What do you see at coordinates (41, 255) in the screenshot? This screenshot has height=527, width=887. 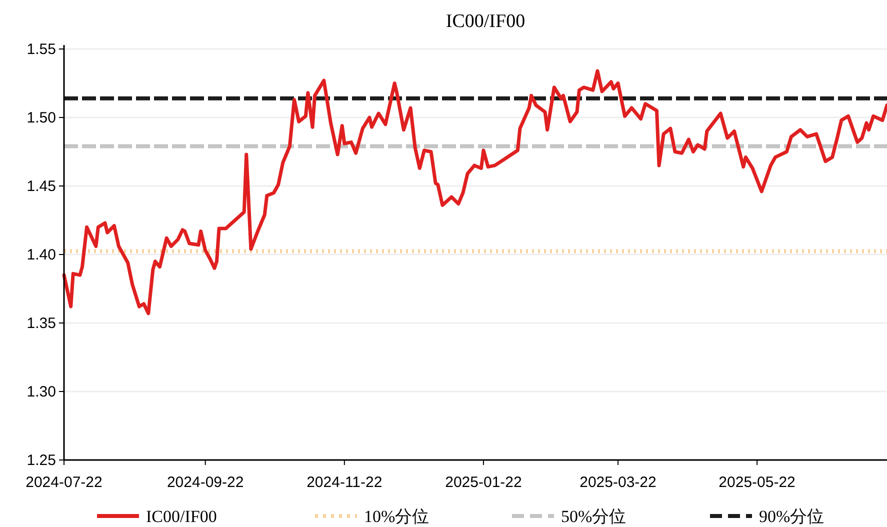 I see `y-tick-label: 1.40` at bounding box center [41, 255].